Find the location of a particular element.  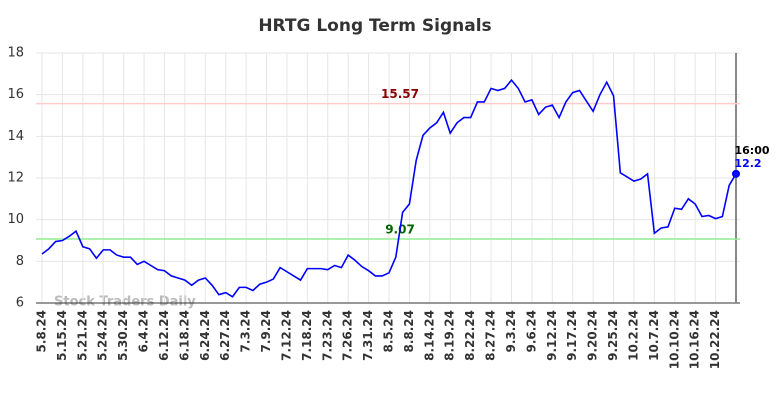

x-tick-label: 9.25.24 is located at coordinates (613, 335).